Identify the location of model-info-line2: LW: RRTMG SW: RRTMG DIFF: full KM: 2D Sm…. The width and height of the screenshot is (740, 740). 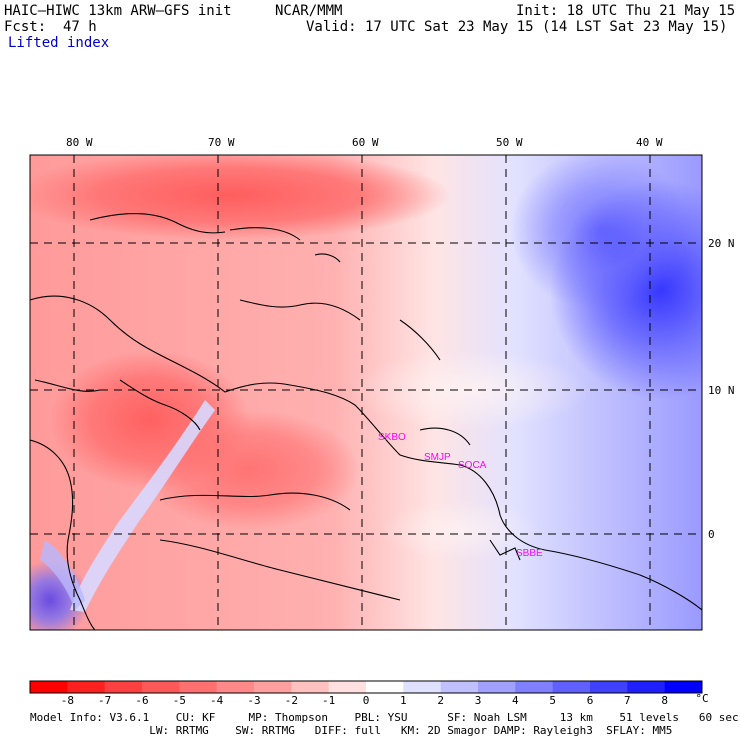
(351, 730).